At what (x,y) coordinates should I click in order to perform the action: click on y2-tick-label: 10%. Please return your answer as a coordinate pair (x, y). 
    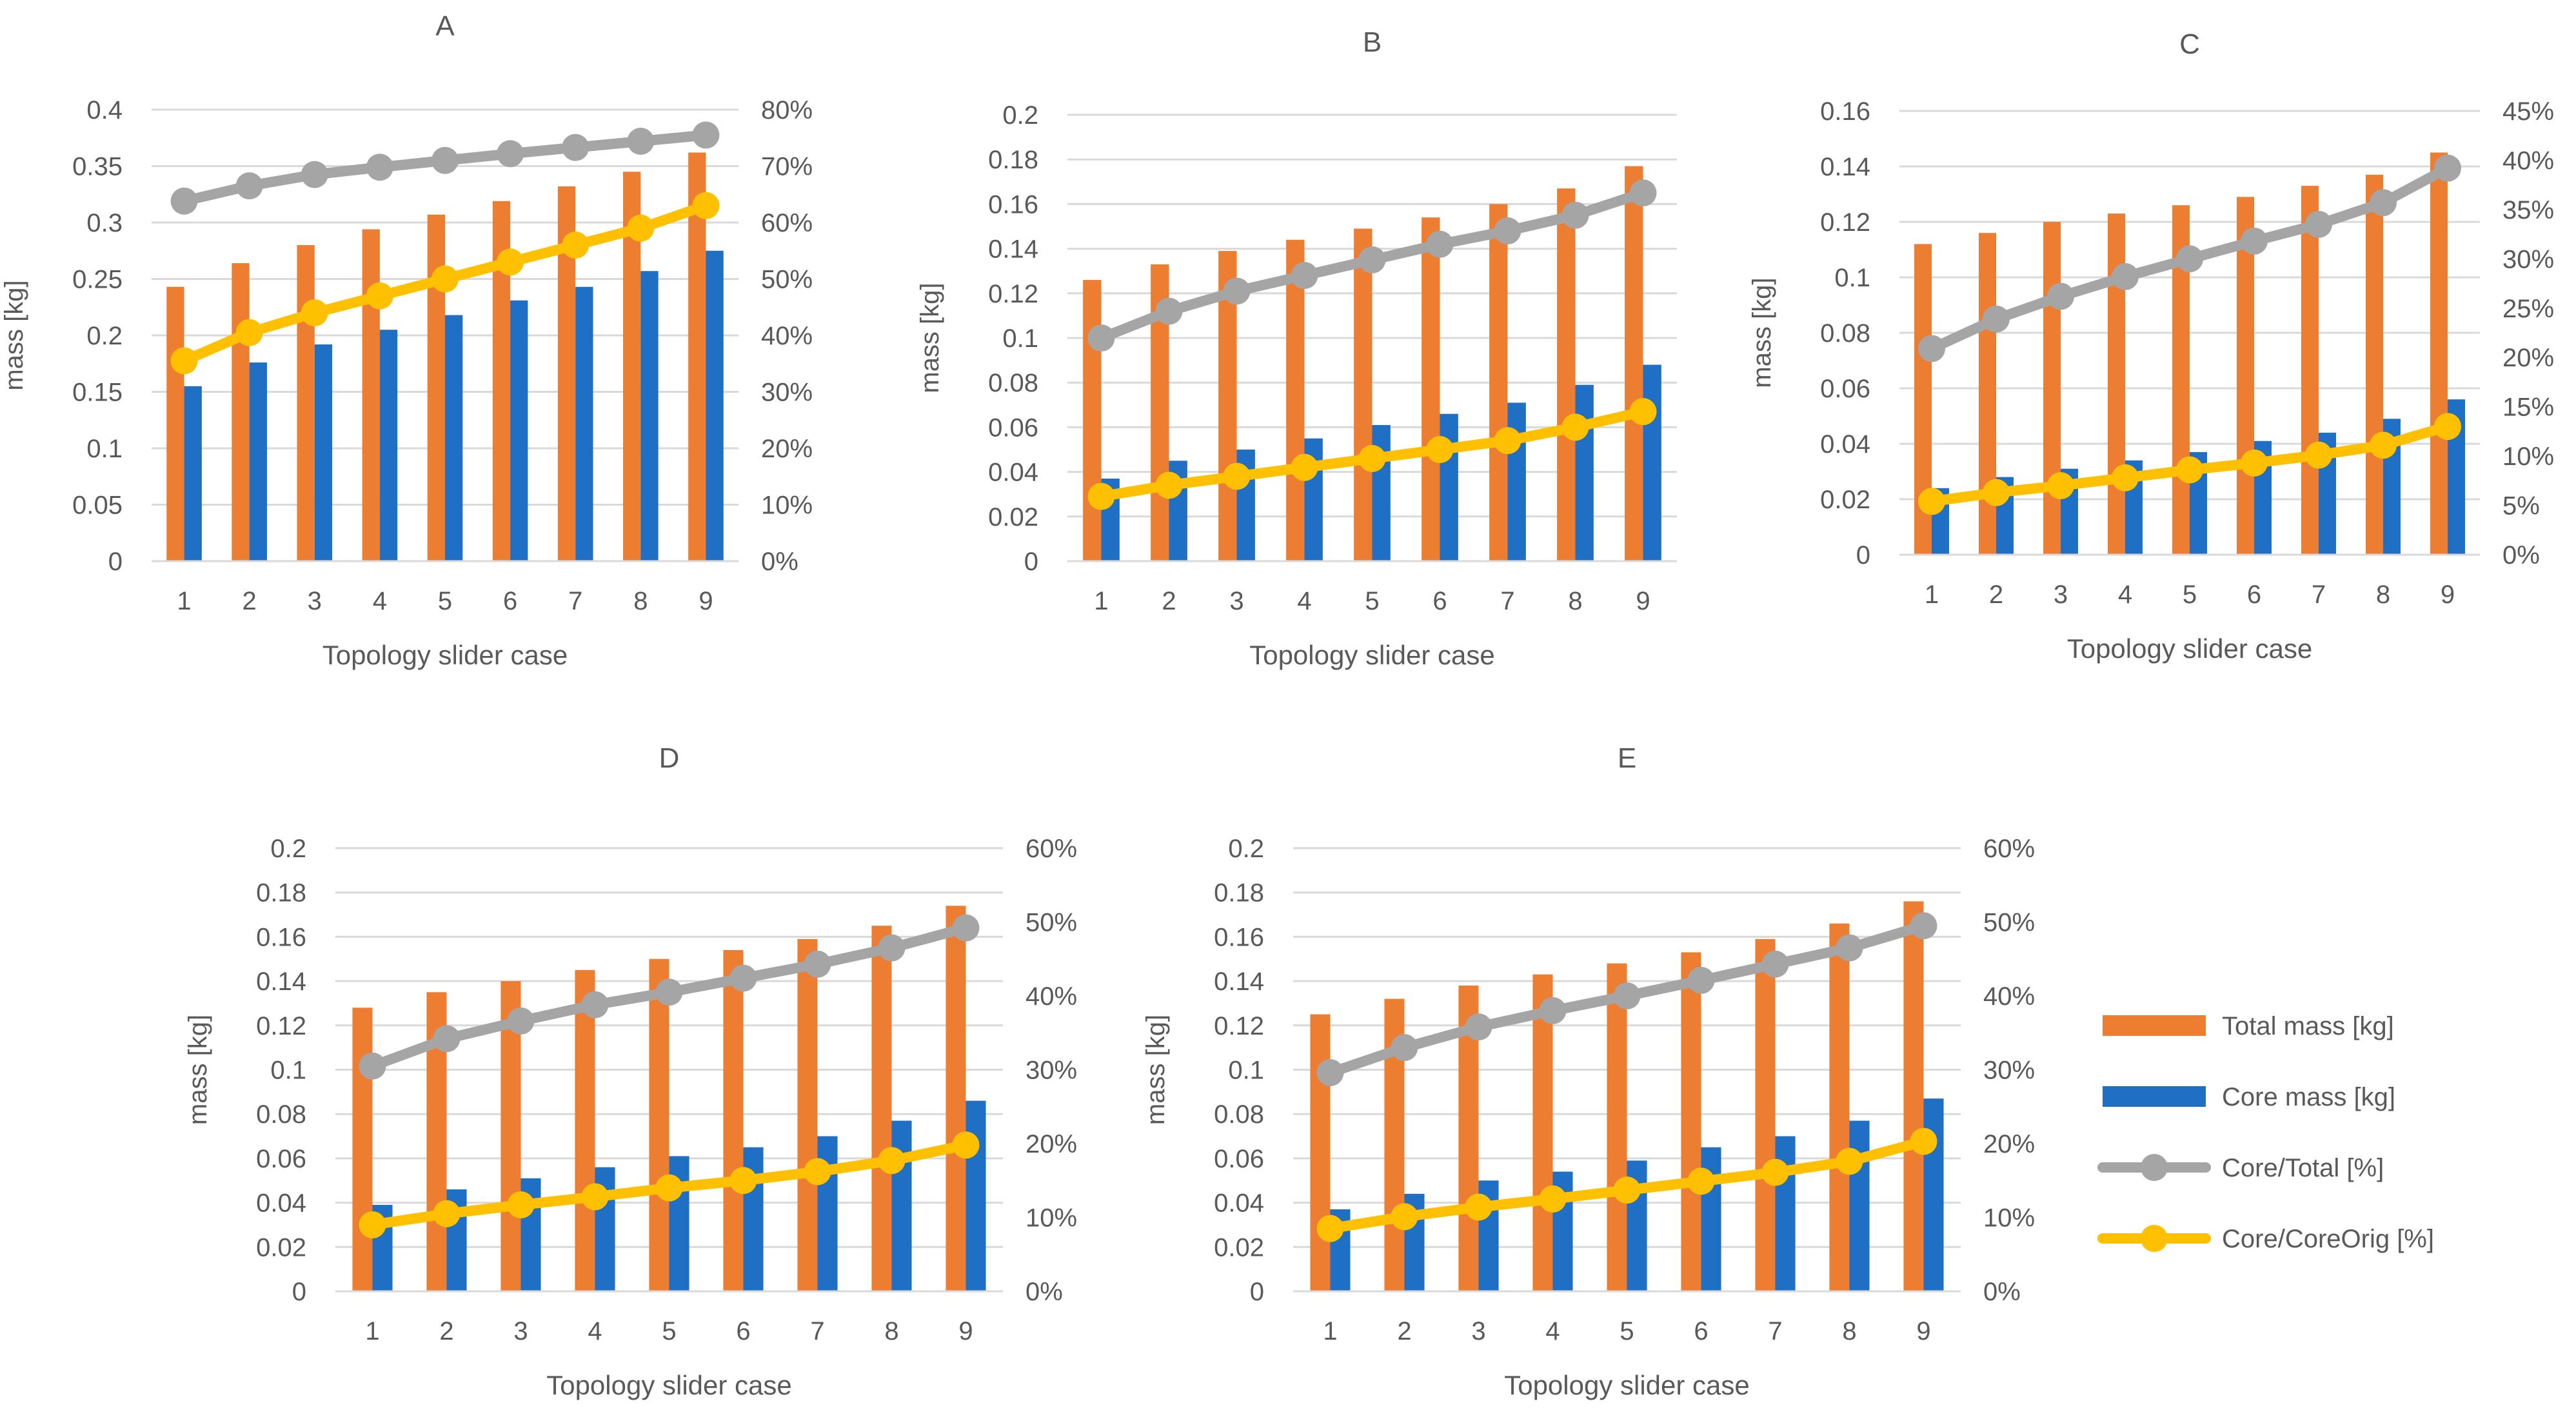
    Looking at the image, I should click on (787, 506).